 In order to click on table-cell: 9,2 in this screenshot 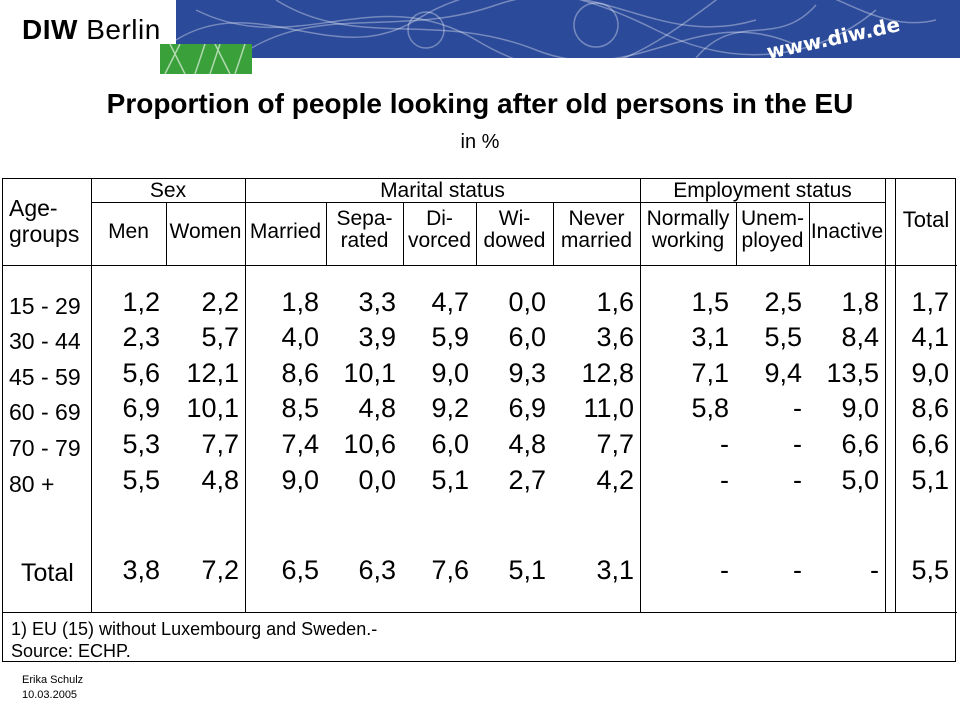, I will do `click(450, 408)`.